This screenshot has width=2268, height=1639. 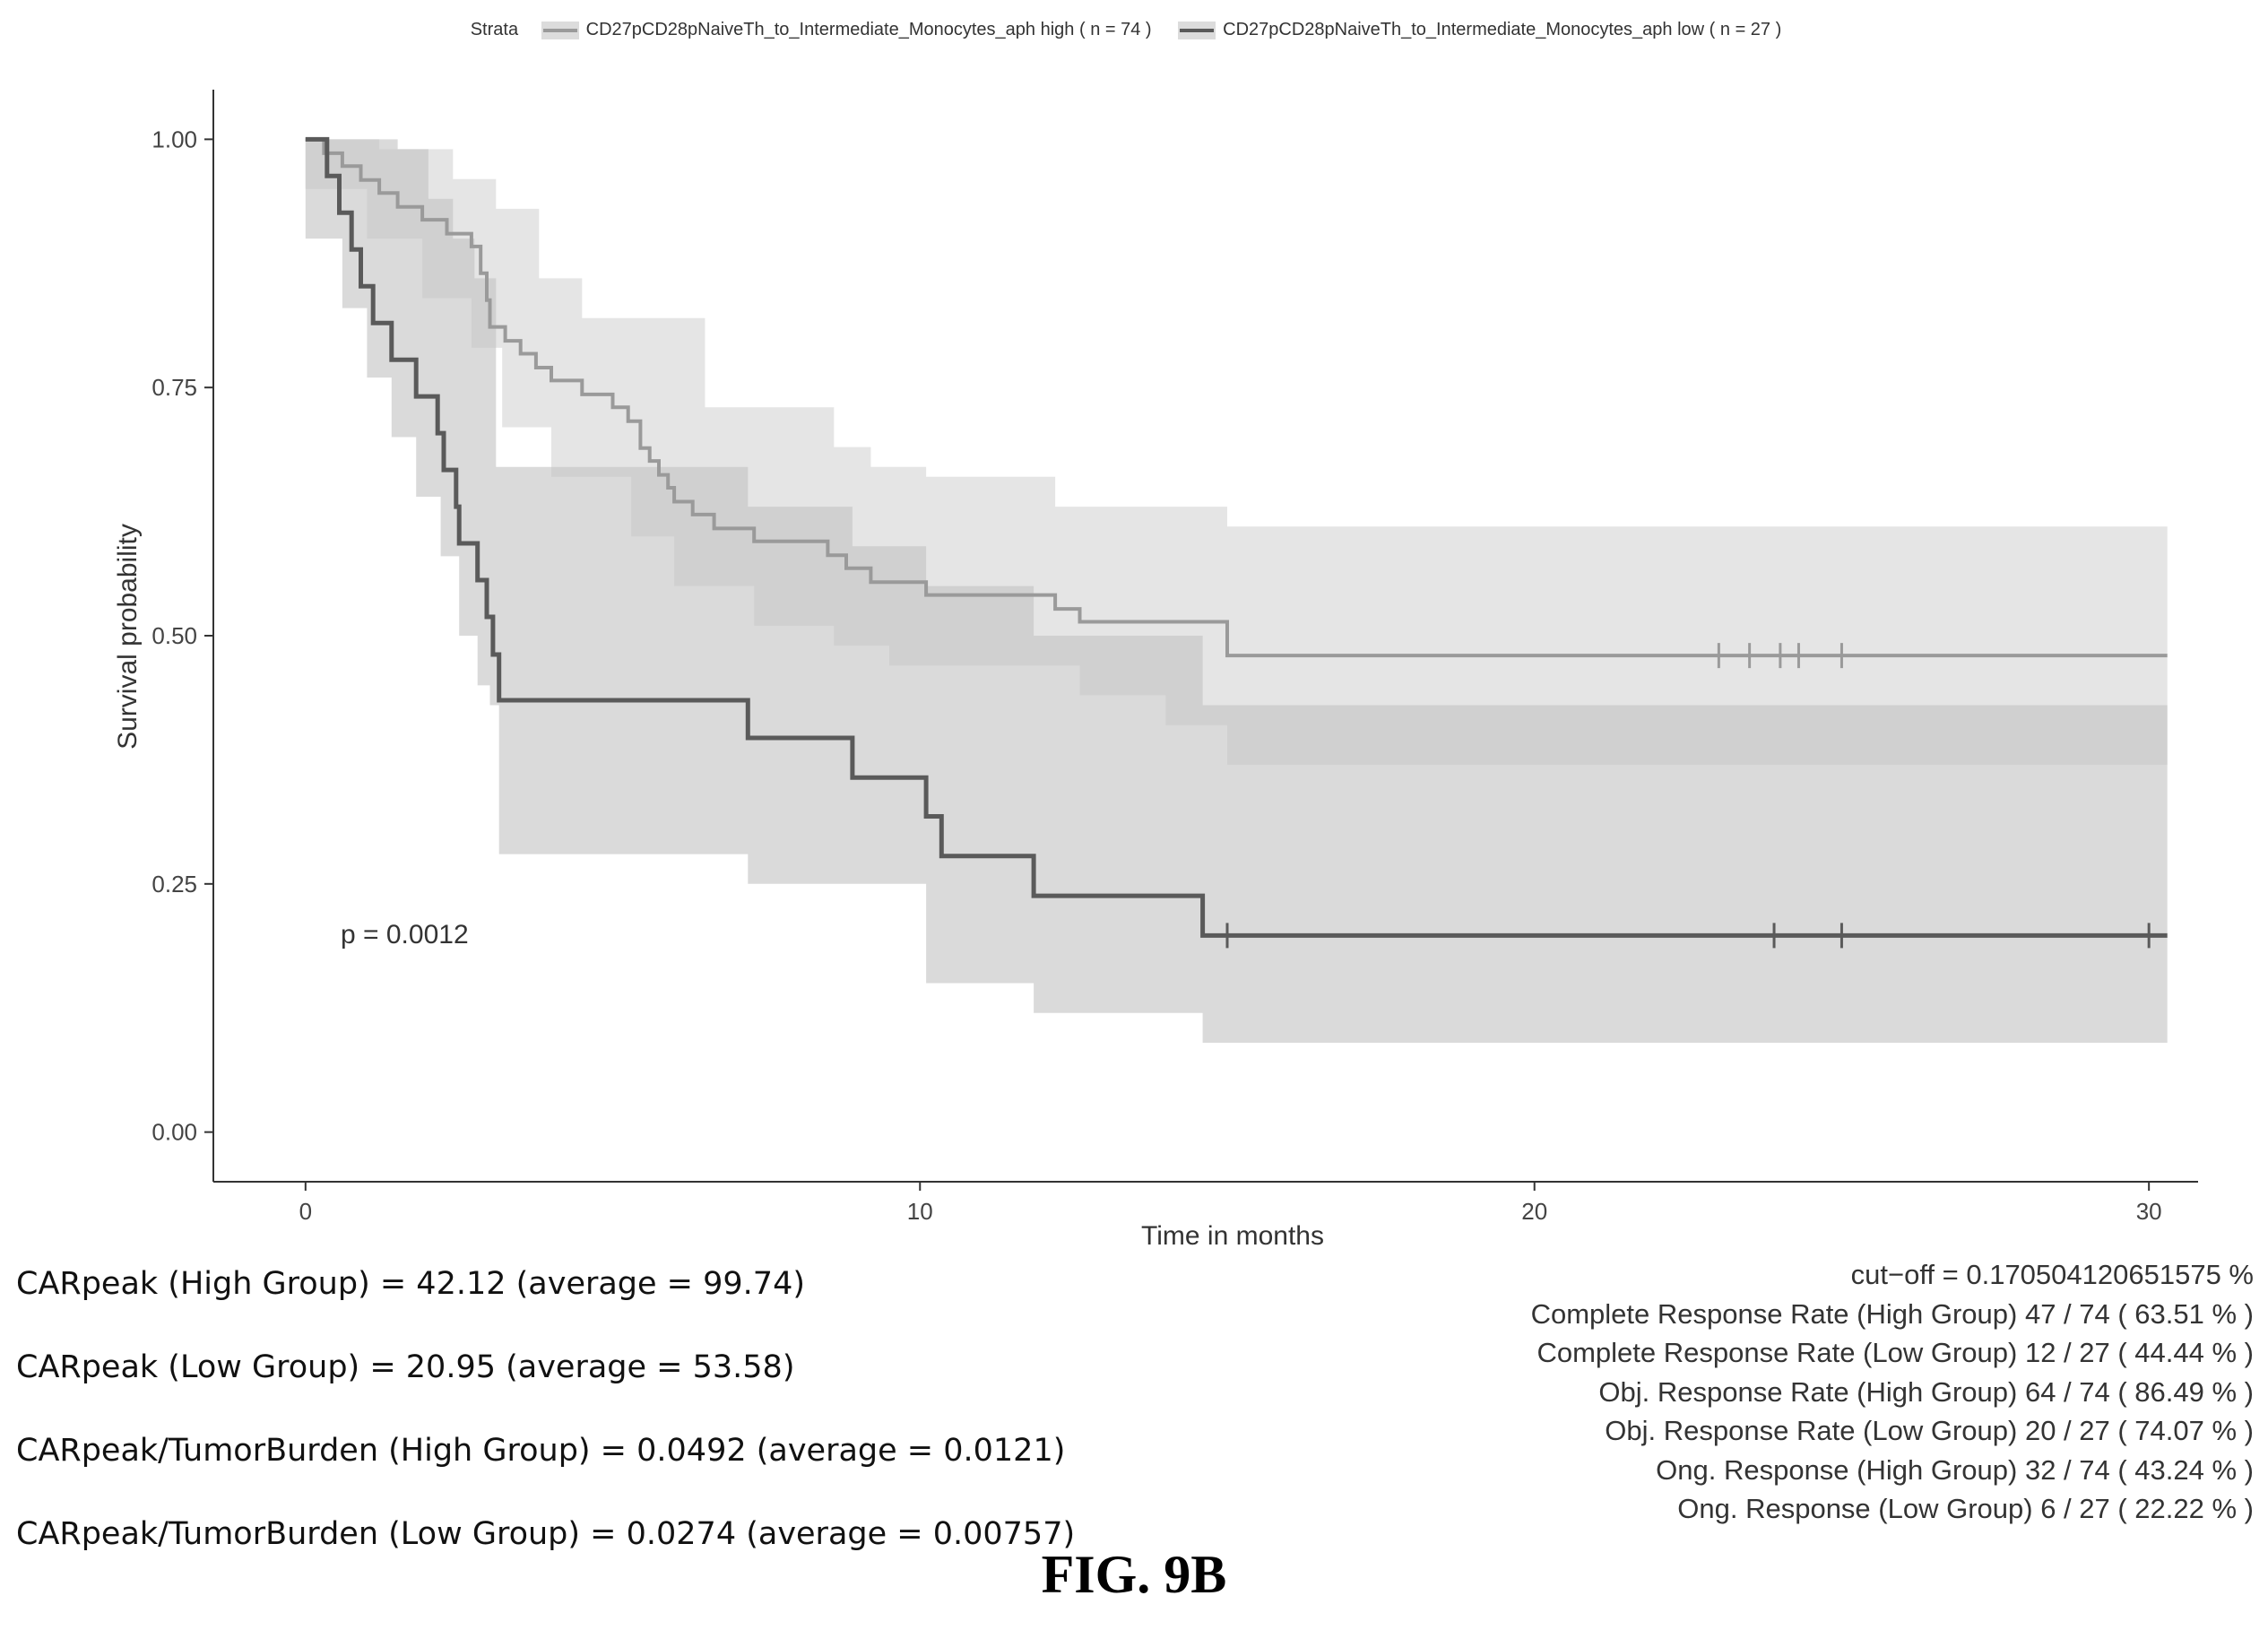 What do you see at coordinates (128, 637) in the screenshot?
I see `y-axis-label: Survival probability` at bounding box center [128, 637].